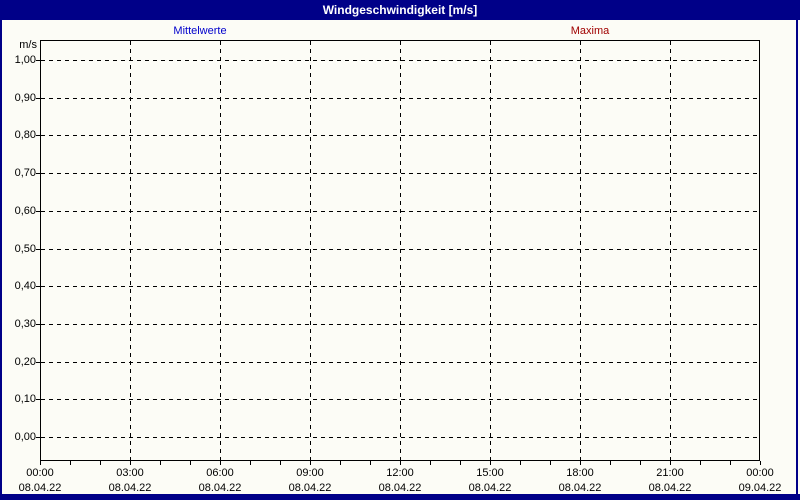 The width and height of the screenshot is (800, 500). I want to click on y-axis-unit-label: m/s, so click(28, 45).